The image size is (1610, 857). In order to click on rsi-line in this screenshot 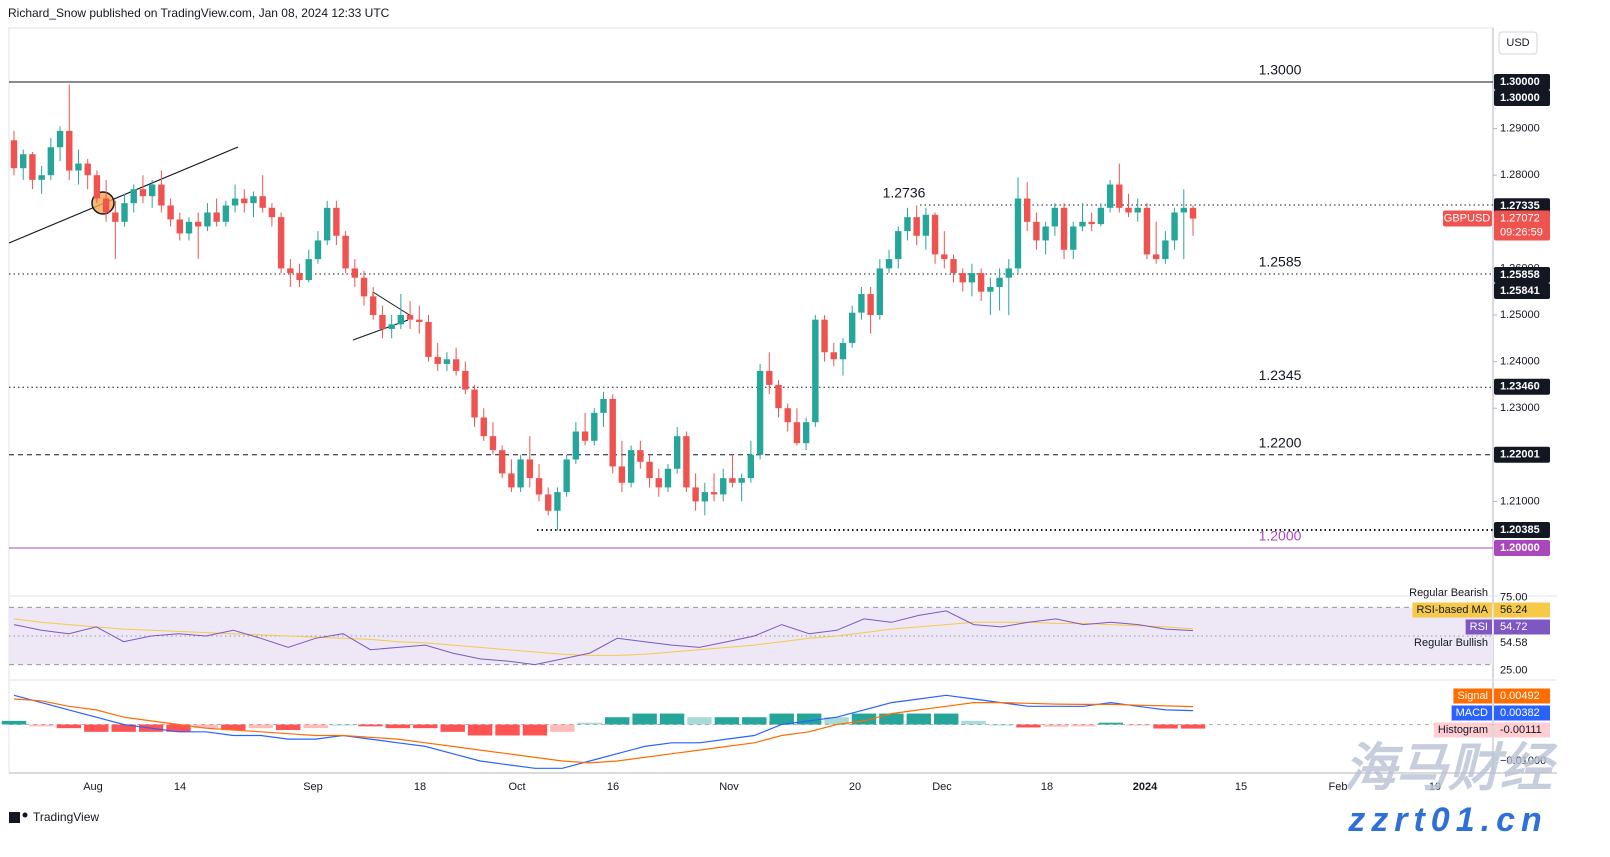, I will do `click(603, 638)`.